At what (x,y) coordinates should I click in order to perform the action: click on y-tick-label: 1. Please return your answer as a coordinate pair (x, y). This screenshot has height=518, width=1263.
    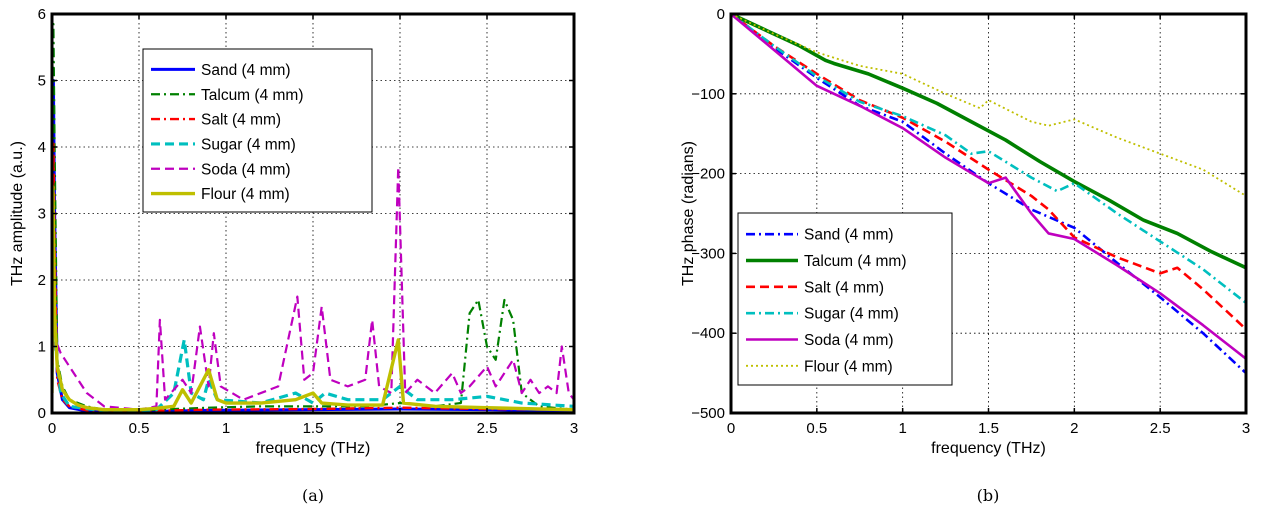
    Looking at the image, I should click on (42, 347).